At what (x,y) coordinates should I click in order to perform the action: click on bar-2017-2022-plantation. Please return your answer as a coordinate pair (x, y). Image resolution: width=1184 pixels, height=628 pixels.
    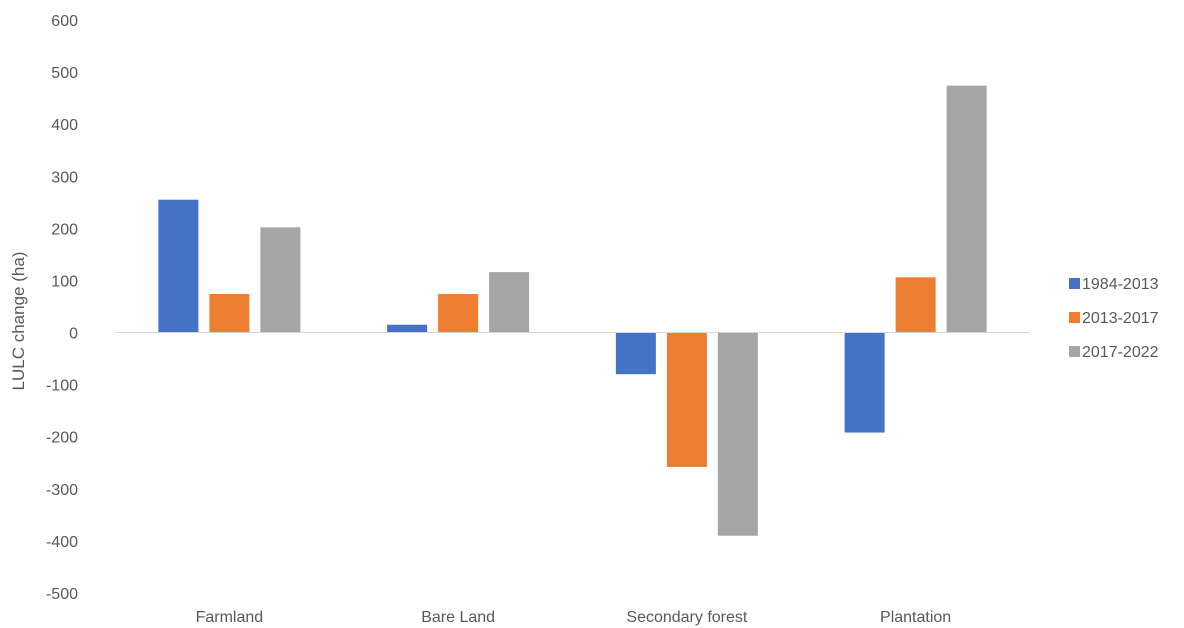
    Looking at the image, I should click on (966, 209).